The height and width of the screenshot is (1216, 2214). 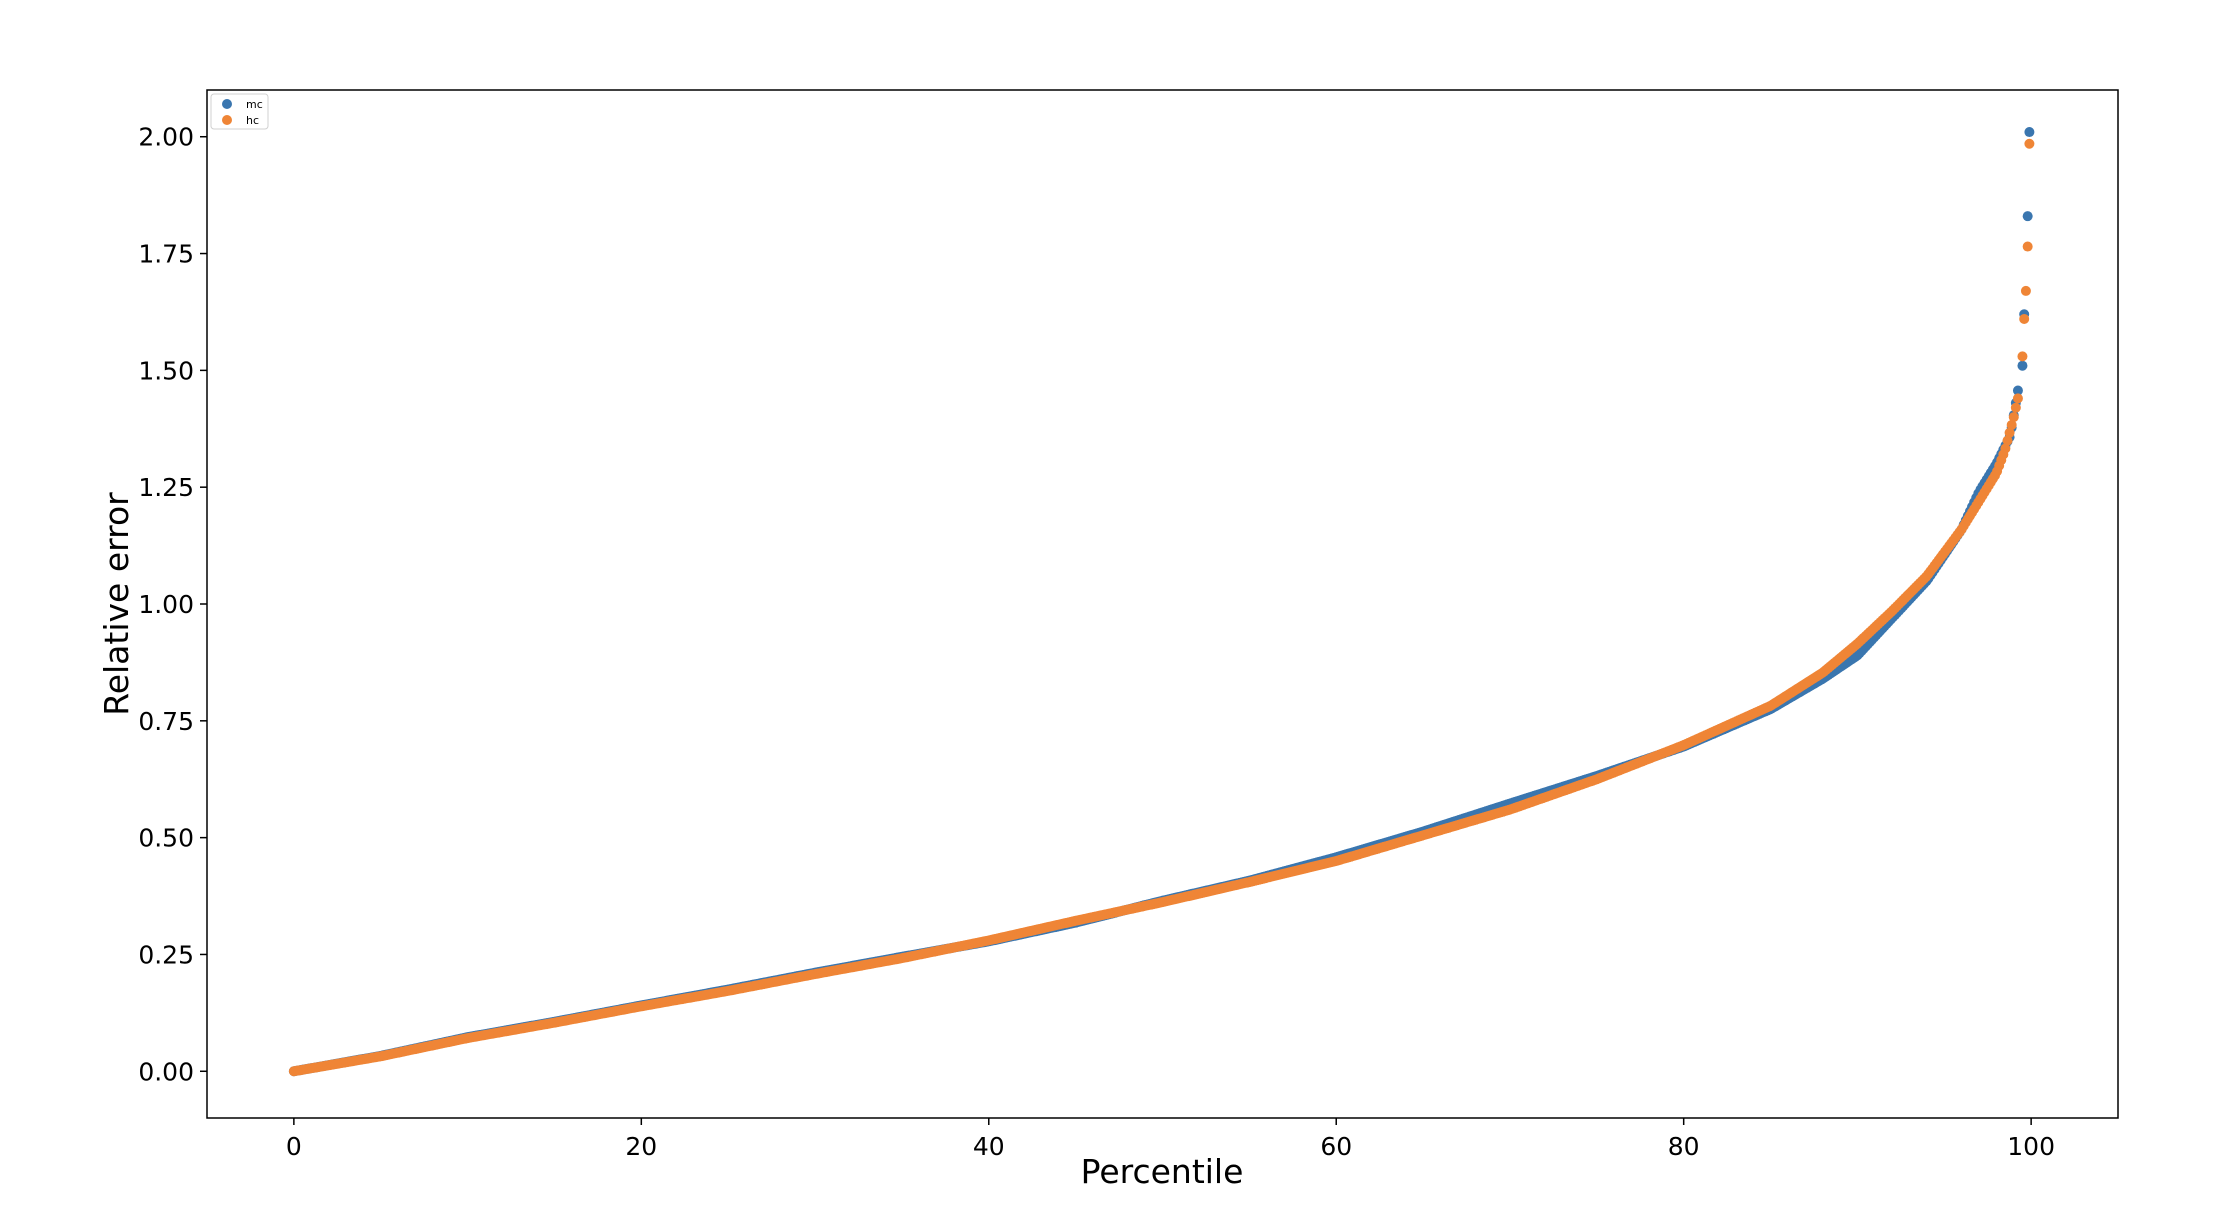 What do you see at coordinates (166, 721) in the screenshot?
I see `y-tick-label: 0.75` at bounding box center [166, 721].